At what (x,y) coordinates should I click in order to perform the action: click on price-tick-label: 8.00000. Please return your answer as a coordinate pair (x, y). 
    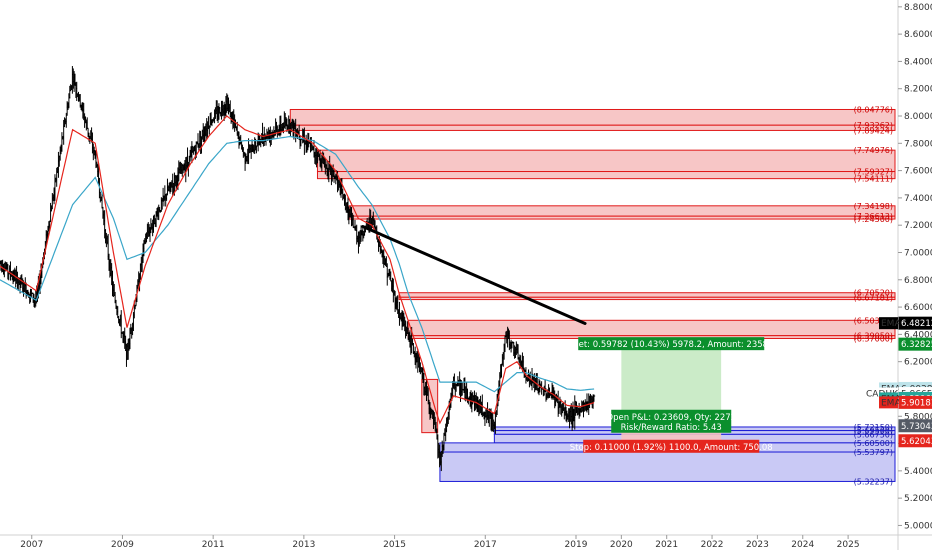
    Looking at the image, I should click on (918, 117).